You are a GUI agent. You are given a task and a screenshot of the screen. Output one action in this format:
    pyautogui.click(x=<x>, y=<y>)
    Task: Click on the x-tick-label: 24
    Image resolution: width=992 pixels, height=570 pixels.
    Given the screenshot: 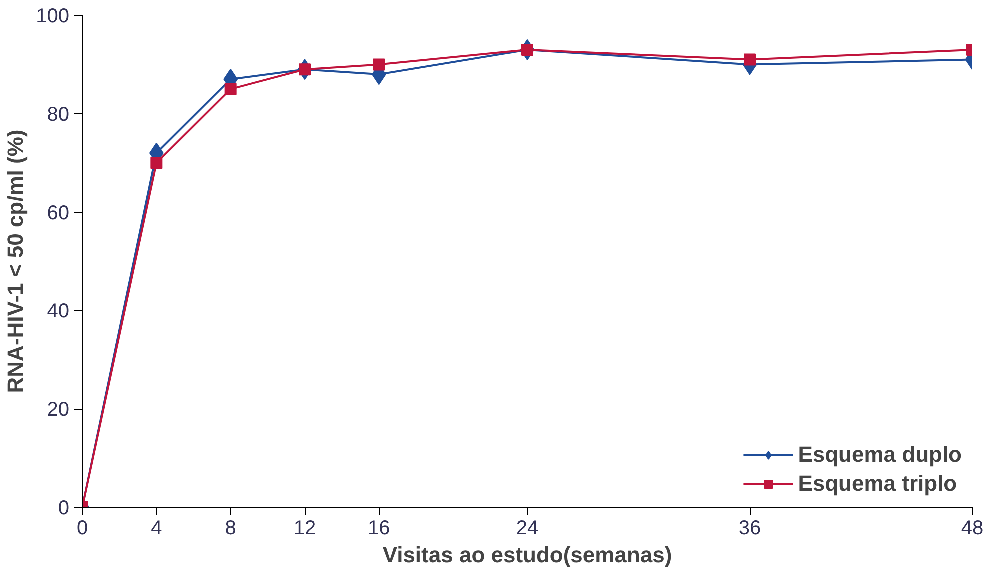 What is the action you would take?
    pyautogui.click(x=527, y=529)
    